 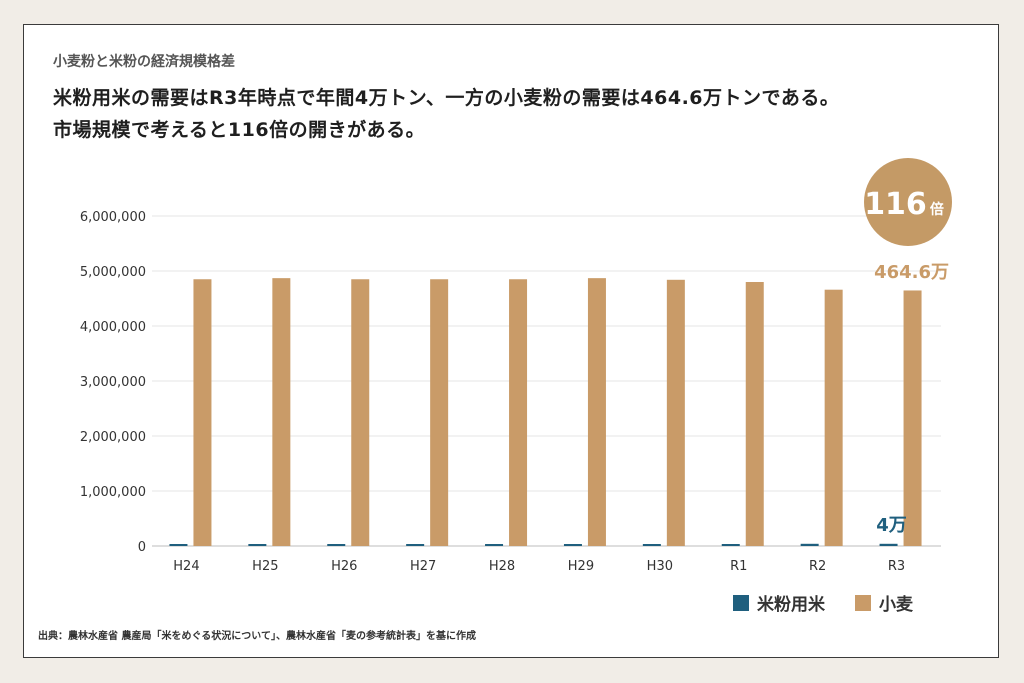 What do you see at coordinates (113, 437) in the screenshot?
I see `y-tick-label: 2,000,000` at bounding box center [113, 437].